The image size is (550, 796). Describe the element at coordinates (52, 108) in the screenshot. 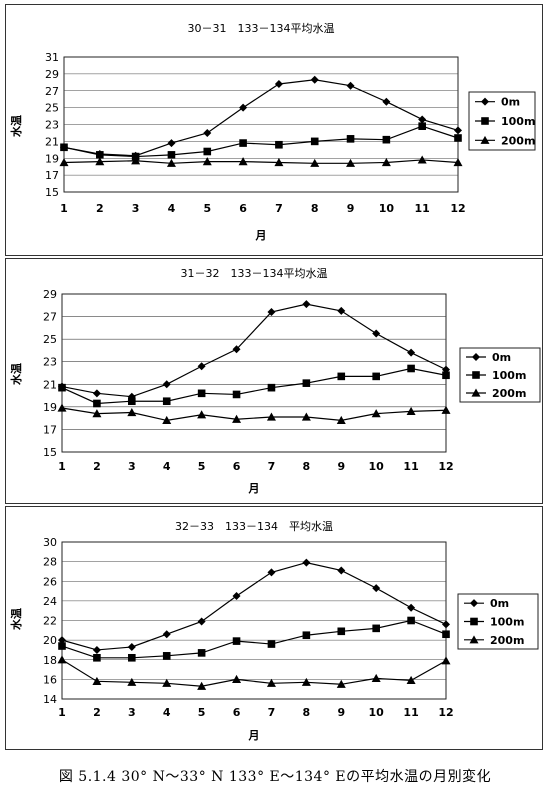

I see `y-tick-label: 25` at that location.